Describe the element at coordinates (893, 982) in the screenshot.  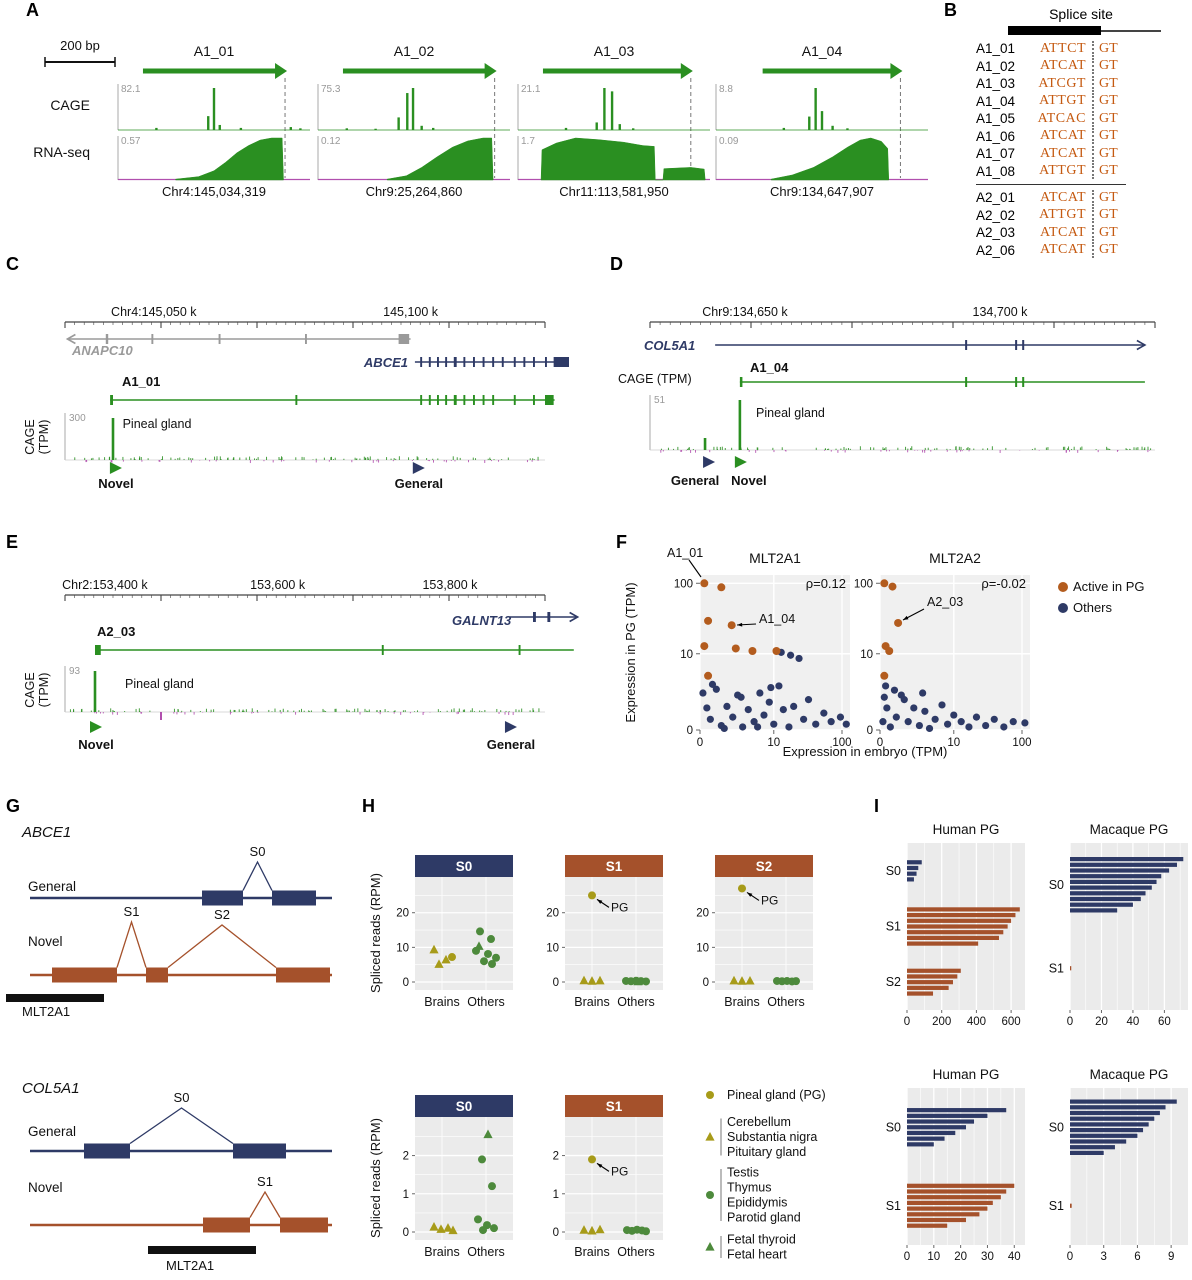
I see `group-label: S2` at that location.